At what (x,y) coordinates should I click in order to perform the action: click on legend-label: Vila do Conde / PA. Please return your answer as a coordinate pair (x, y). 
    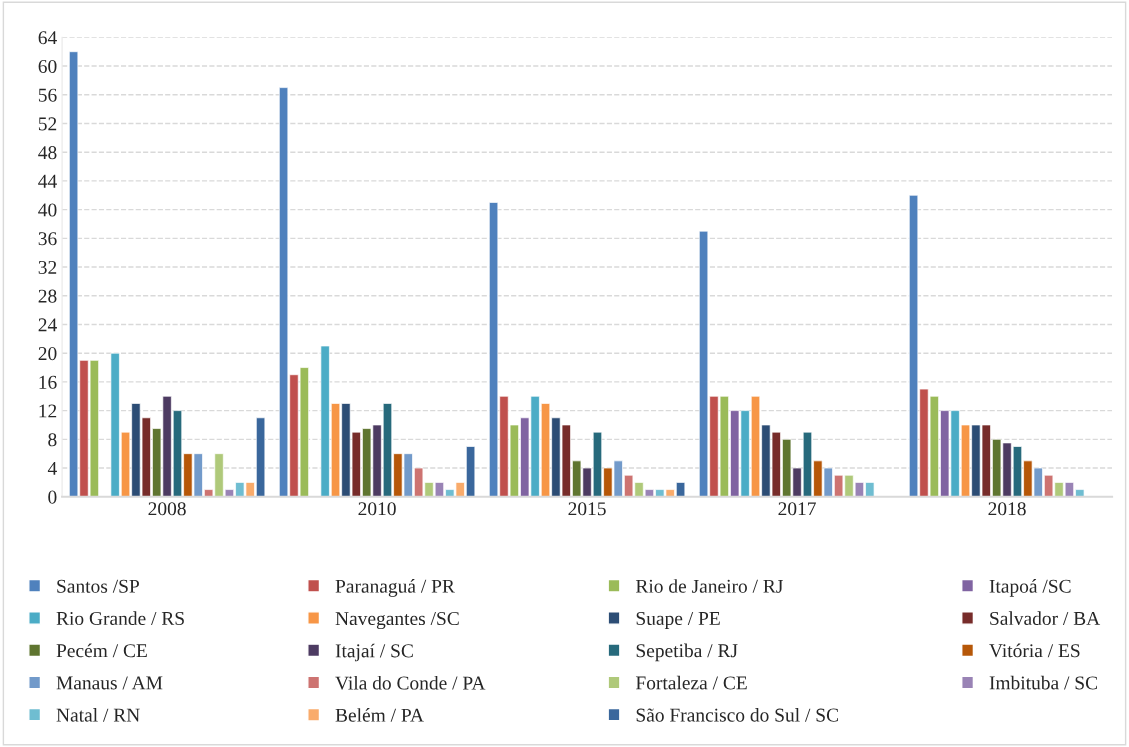
    Looking at the image, I should click on (410, 682).